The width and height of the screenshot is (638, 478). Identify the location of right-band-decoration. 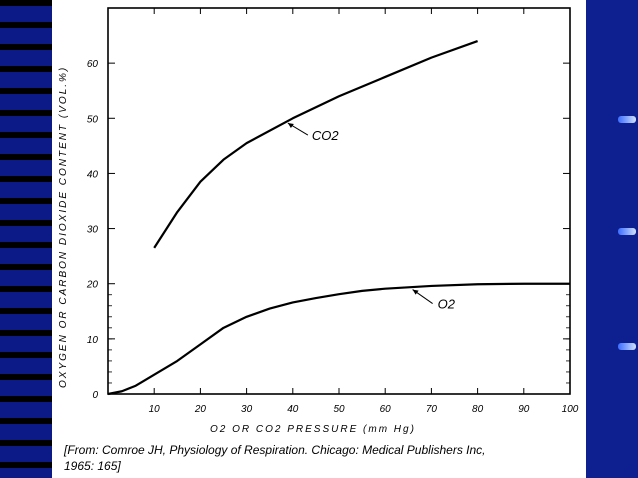
(612, 239).